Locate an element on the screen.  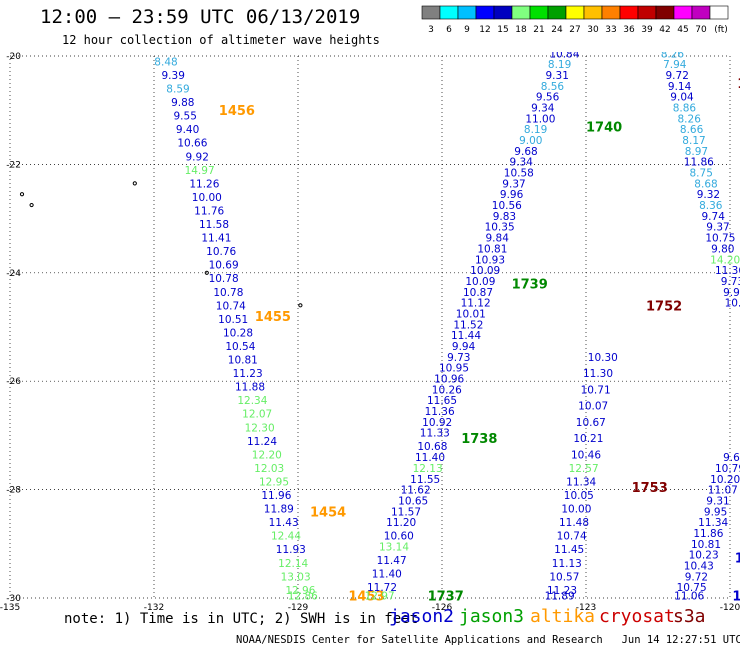
x-tick-label: -132 is located at coordinates (154, 608).